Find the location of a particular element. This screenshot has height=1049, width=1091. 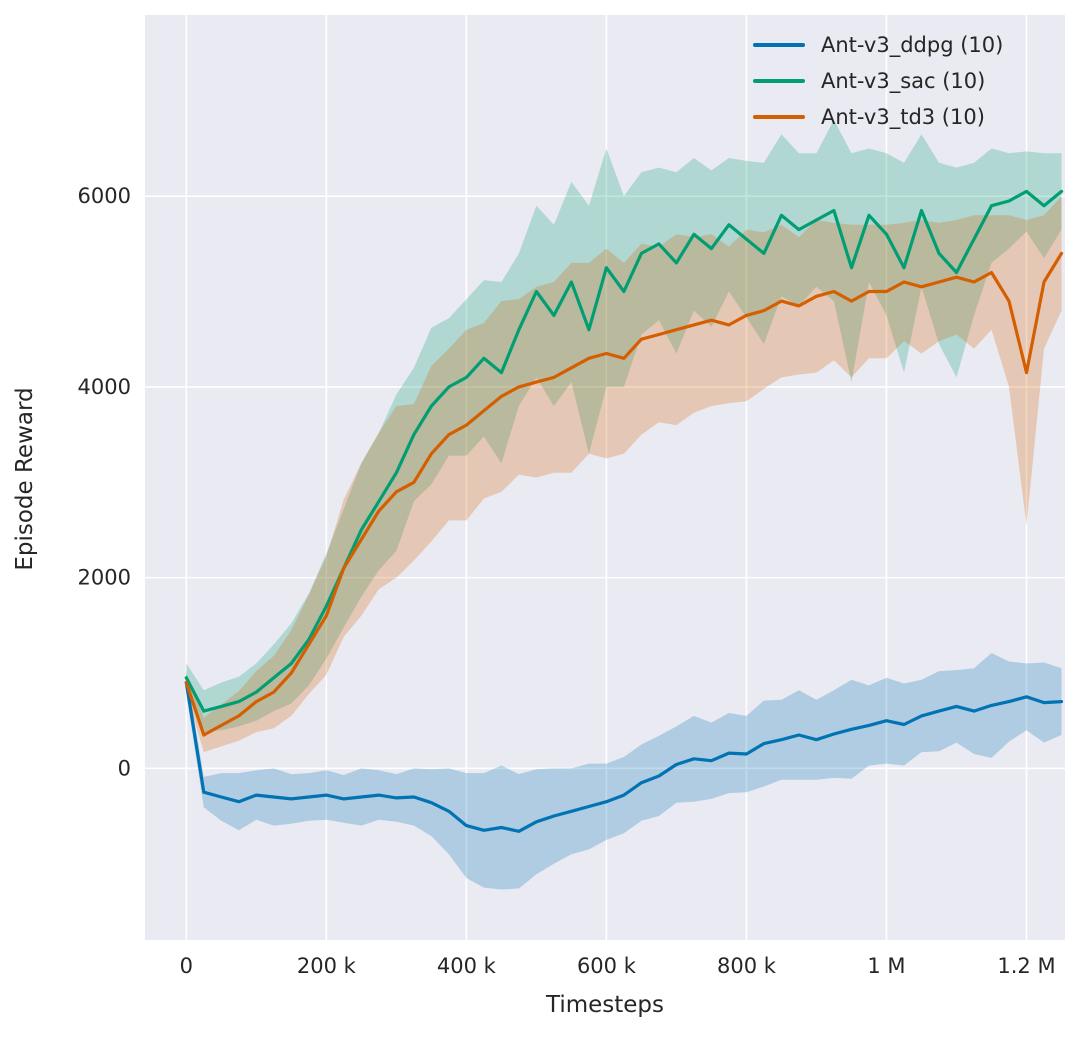

x-tick-label: 800 k is located at coordinates (747, 966).